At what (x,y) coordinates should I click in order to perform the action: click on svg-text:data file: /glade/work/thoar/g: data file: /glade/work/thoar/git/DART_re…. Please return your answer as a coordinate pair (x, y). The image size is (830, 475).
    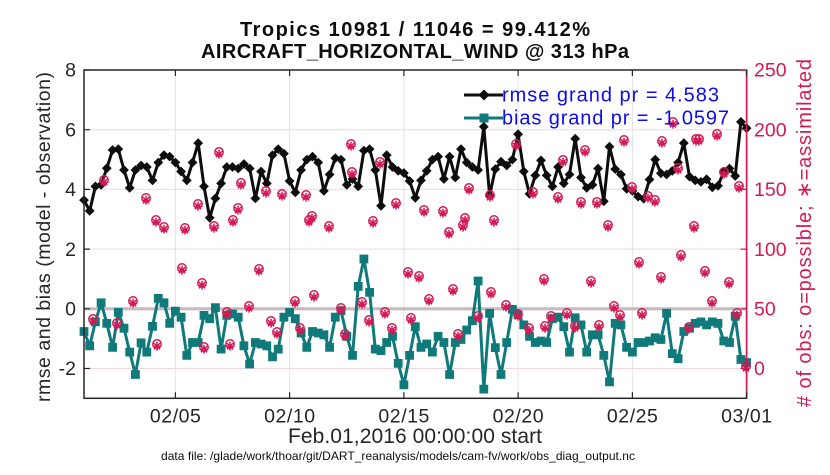
    Looking at the image, I should click on (398, 456).